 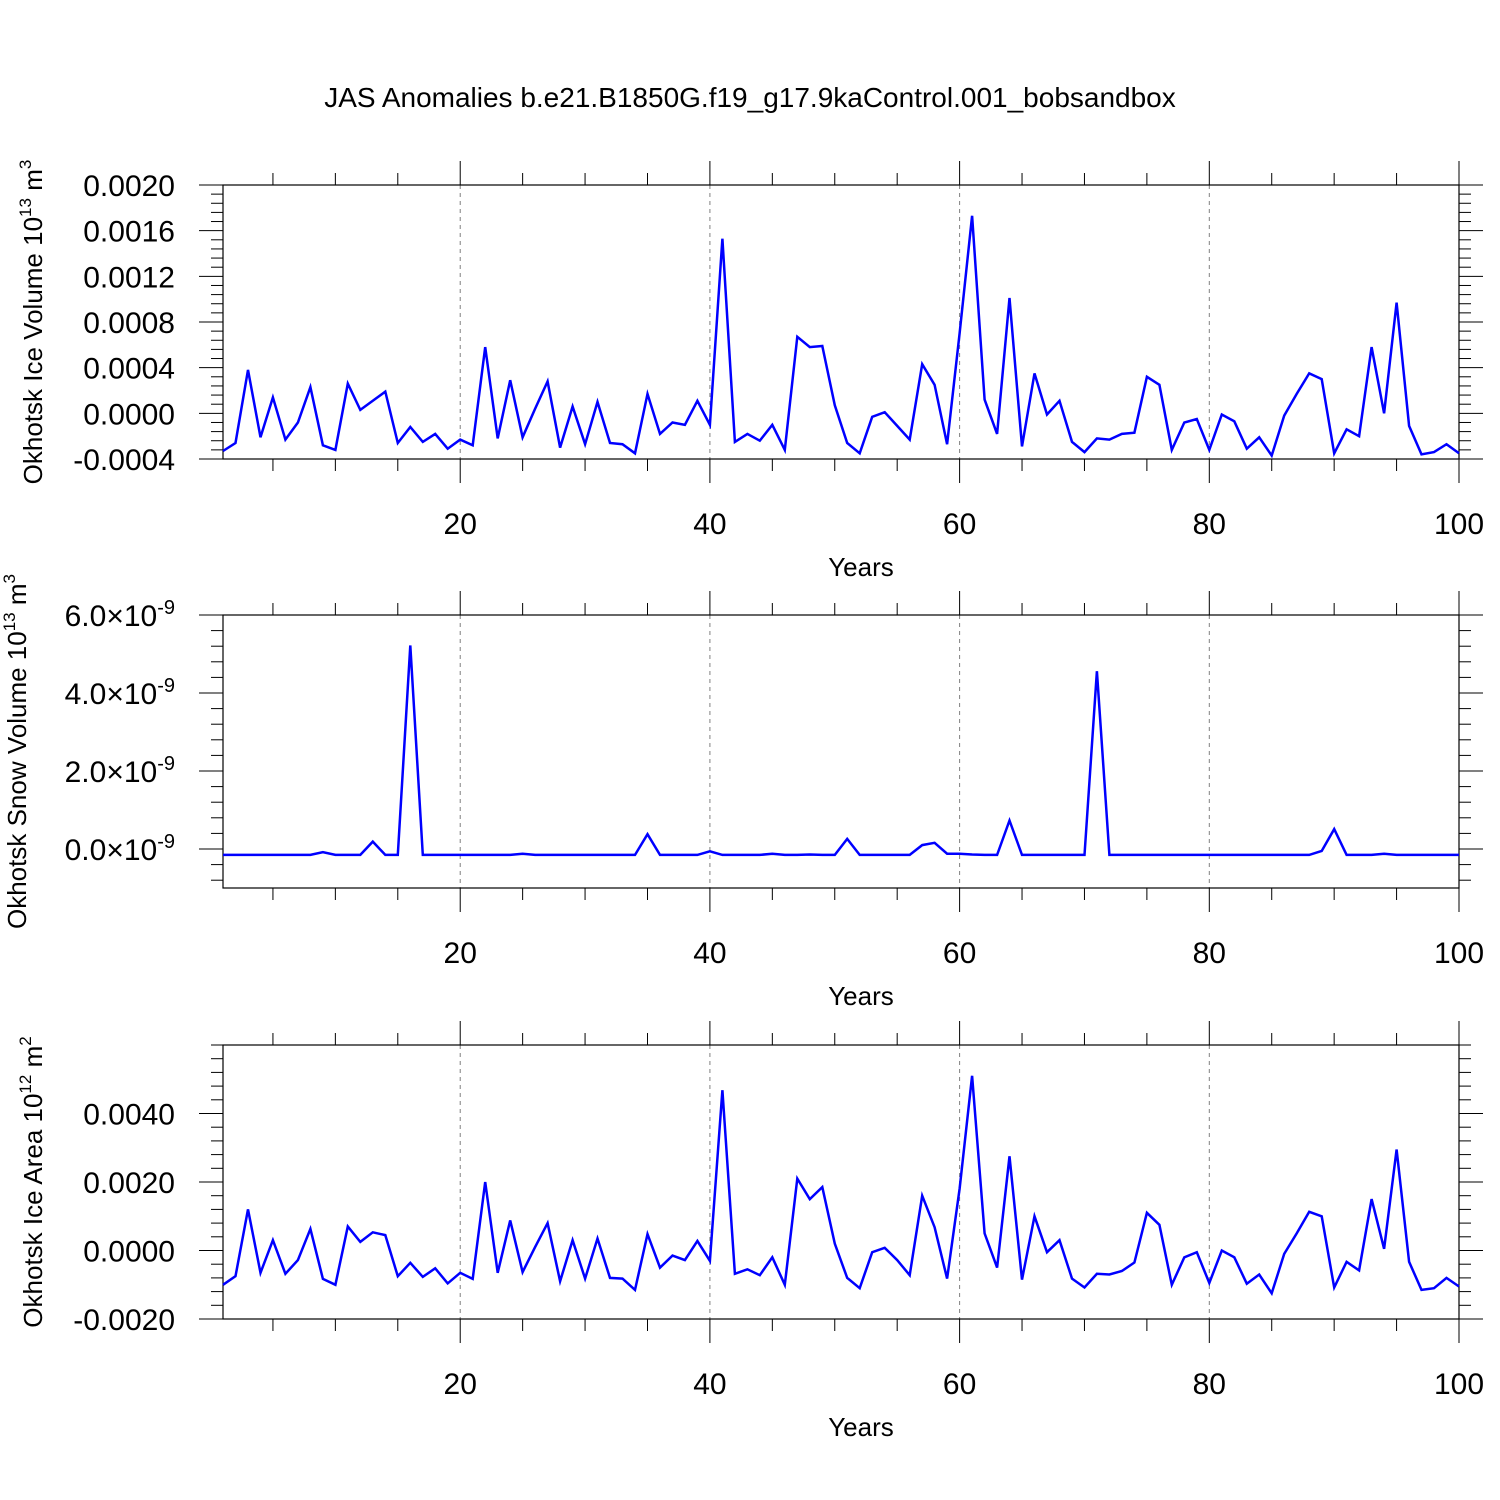 What do you see at coordinates (120, 849) in the screenshot?
I see `y-tick-label: 0.0×10⁻⁹` at bounding box center [120, 849].